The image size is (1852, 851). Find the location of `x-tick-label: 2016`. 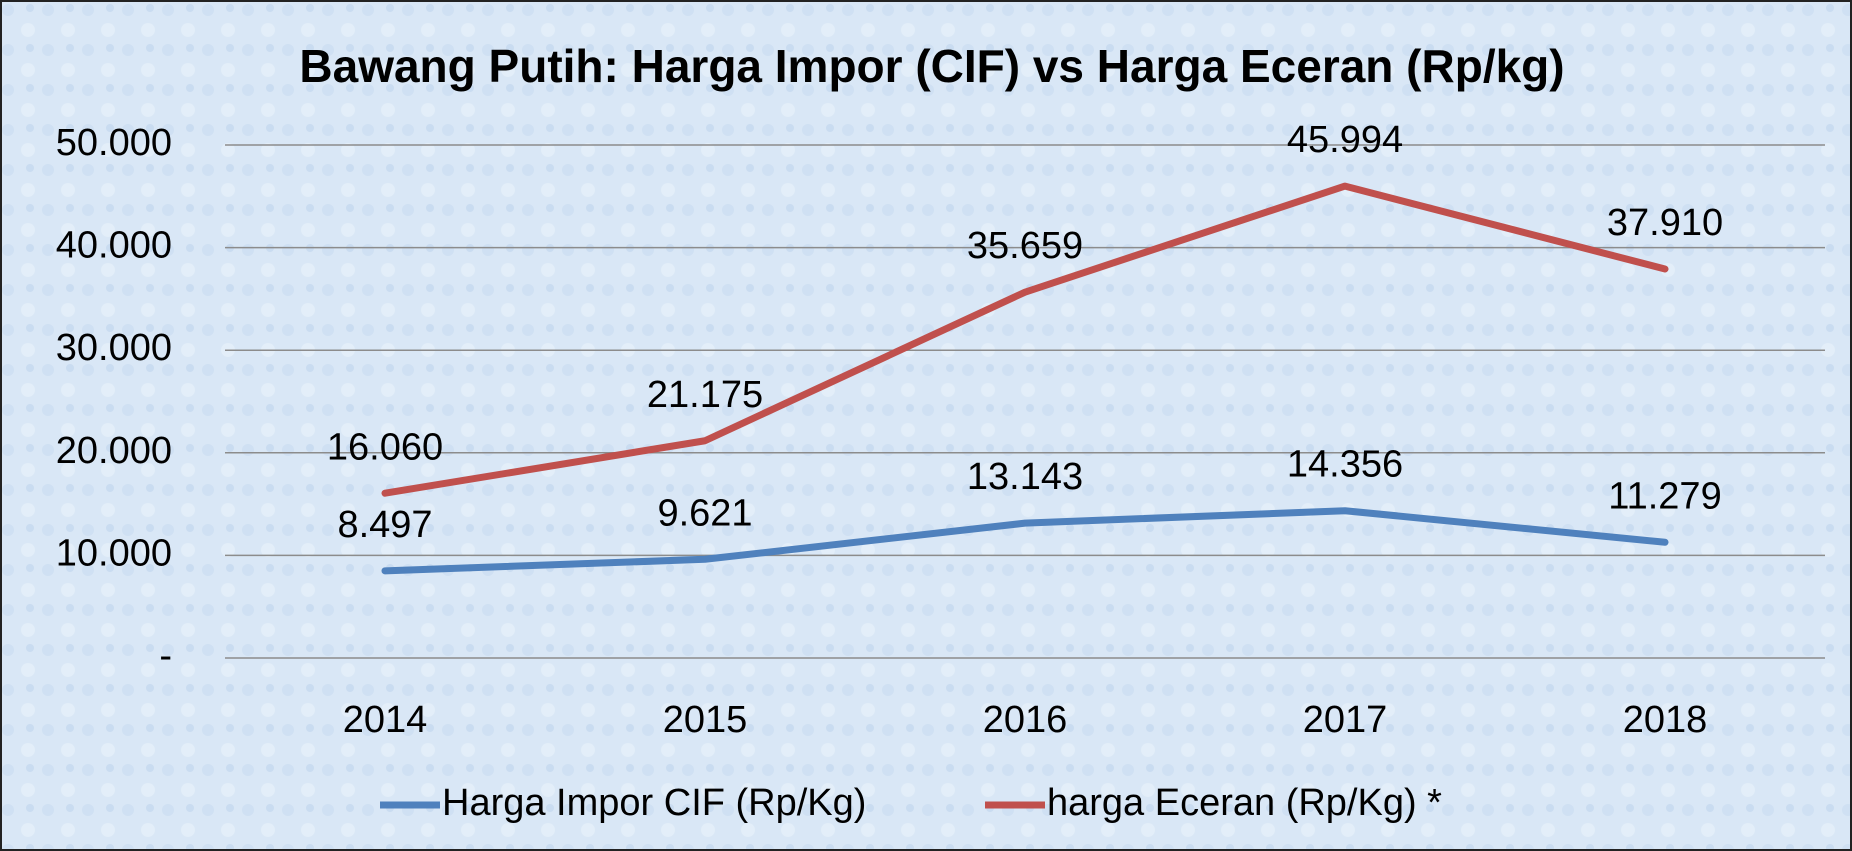

x-tick-label: 2016 is located at coordinates (1025, 720).